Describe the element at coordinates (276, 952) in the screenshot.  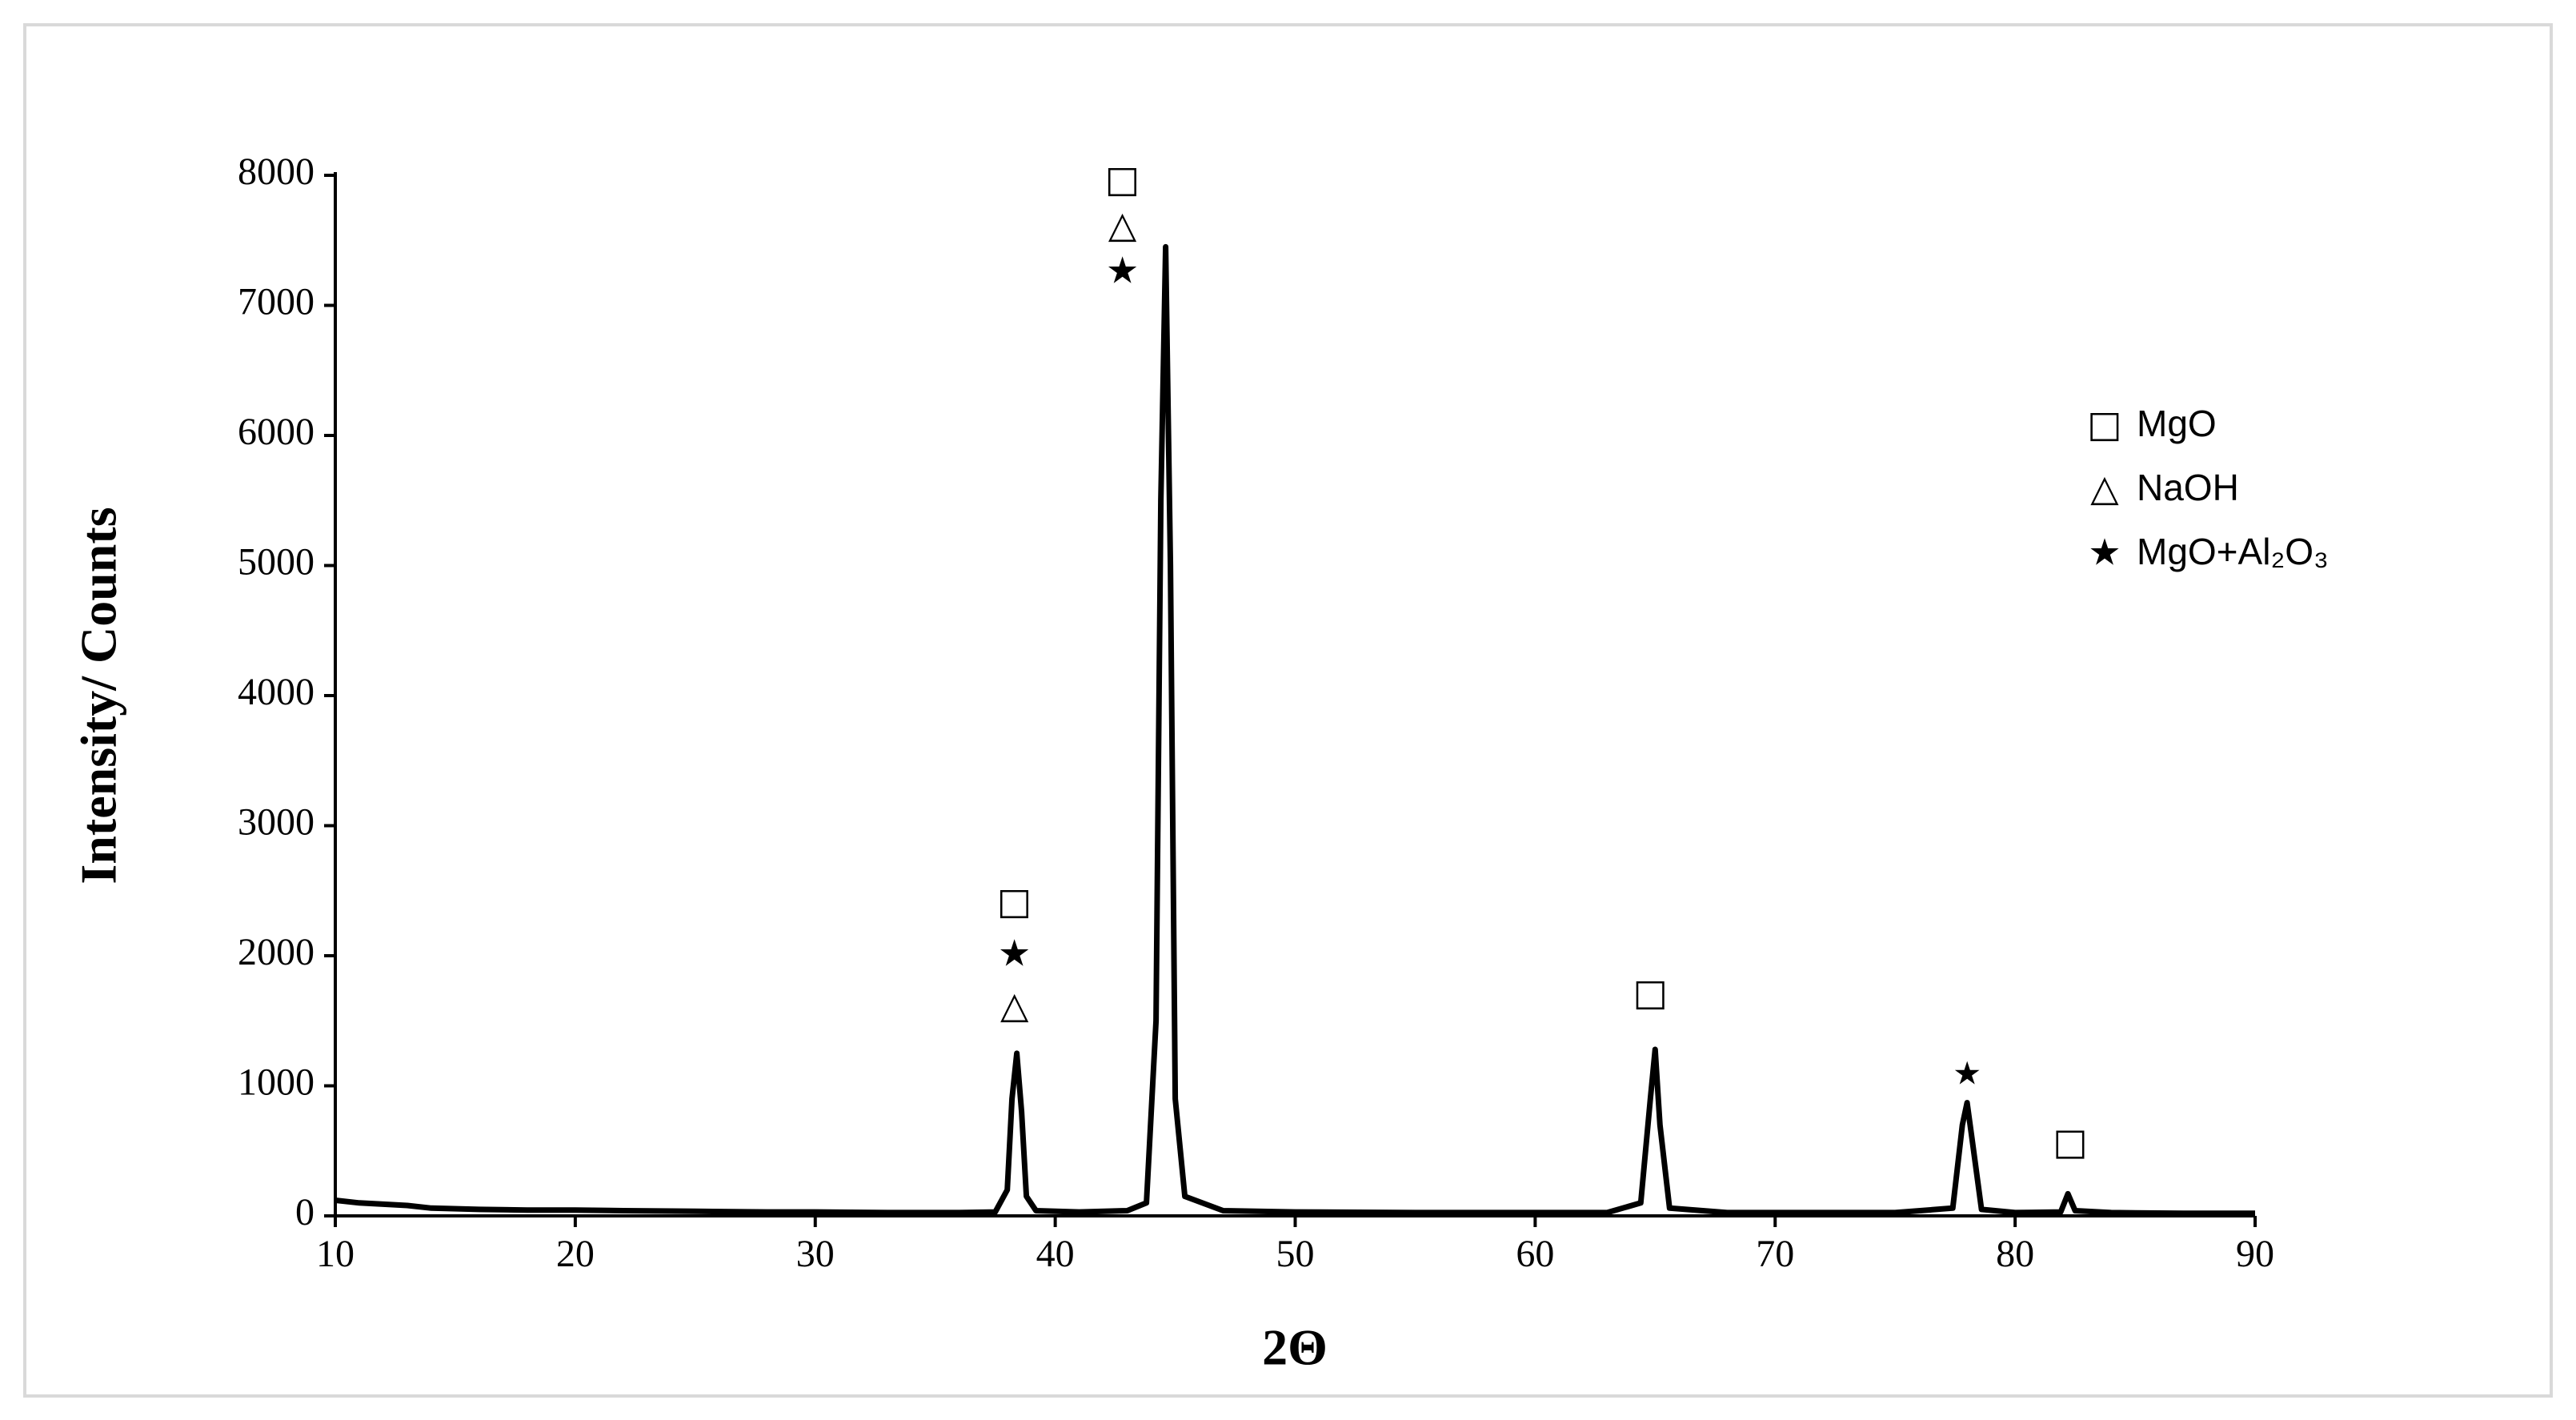
I see `y-tick-label: 2000` at that location.